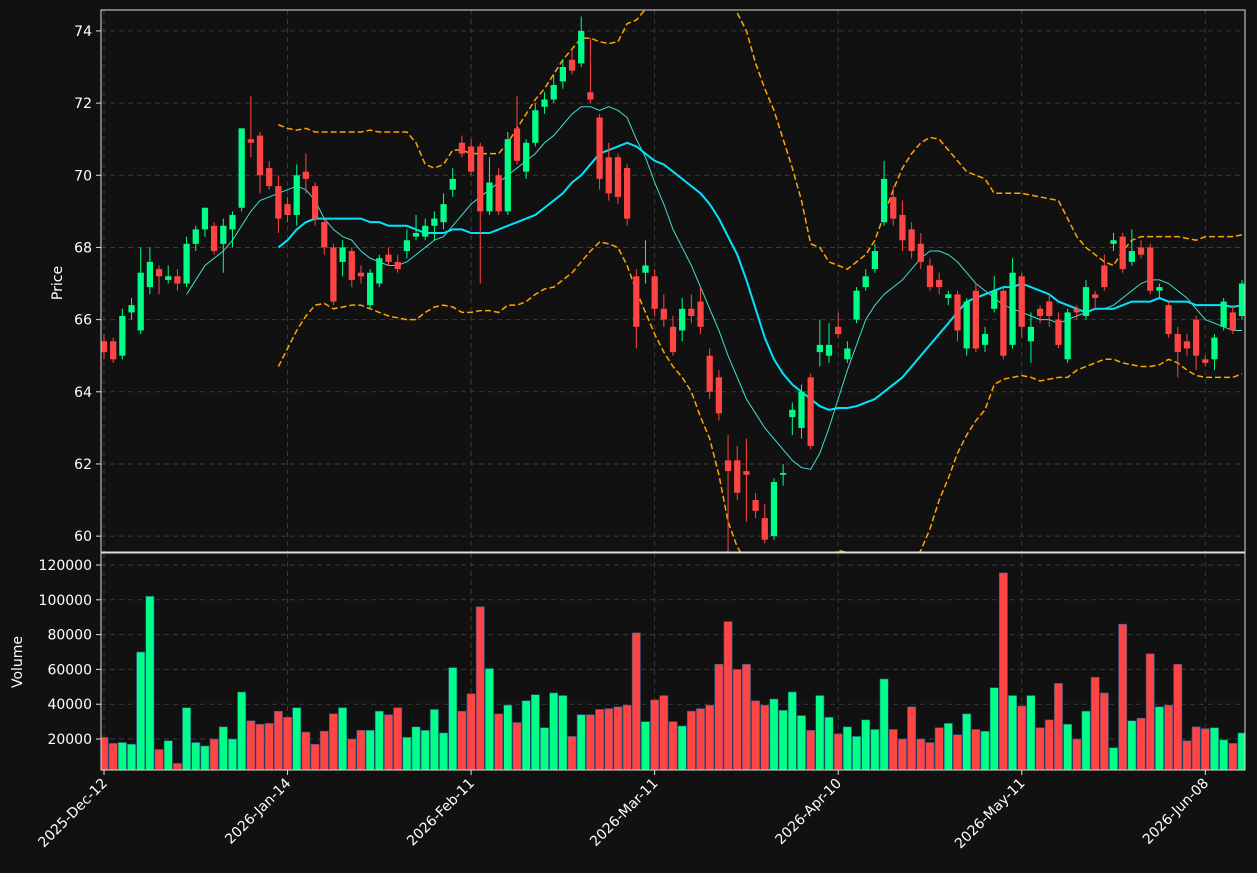 Image resolution: width=1257 pixels, height=873 pixels. What do you see at coordinates (18, 662) in the screenshot?
I see `volume-axis-label: Volume` at bounding box center [18, 662].